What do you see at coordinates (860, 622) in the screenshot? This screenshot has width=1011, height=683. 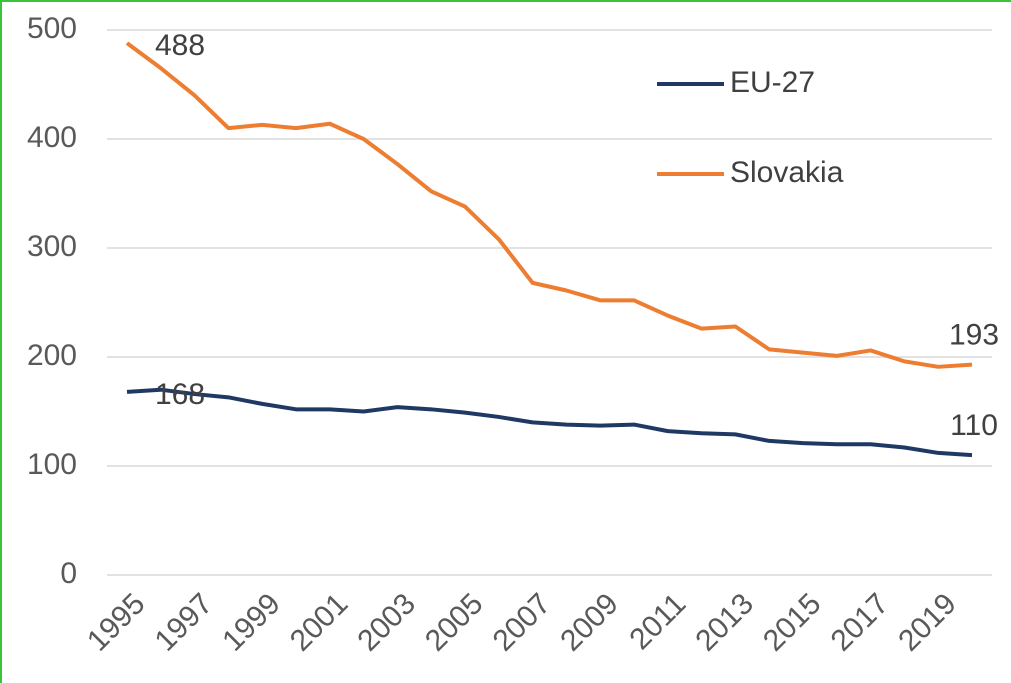 I see `x-tick-label: 2017` at bounding box center [860, 622].